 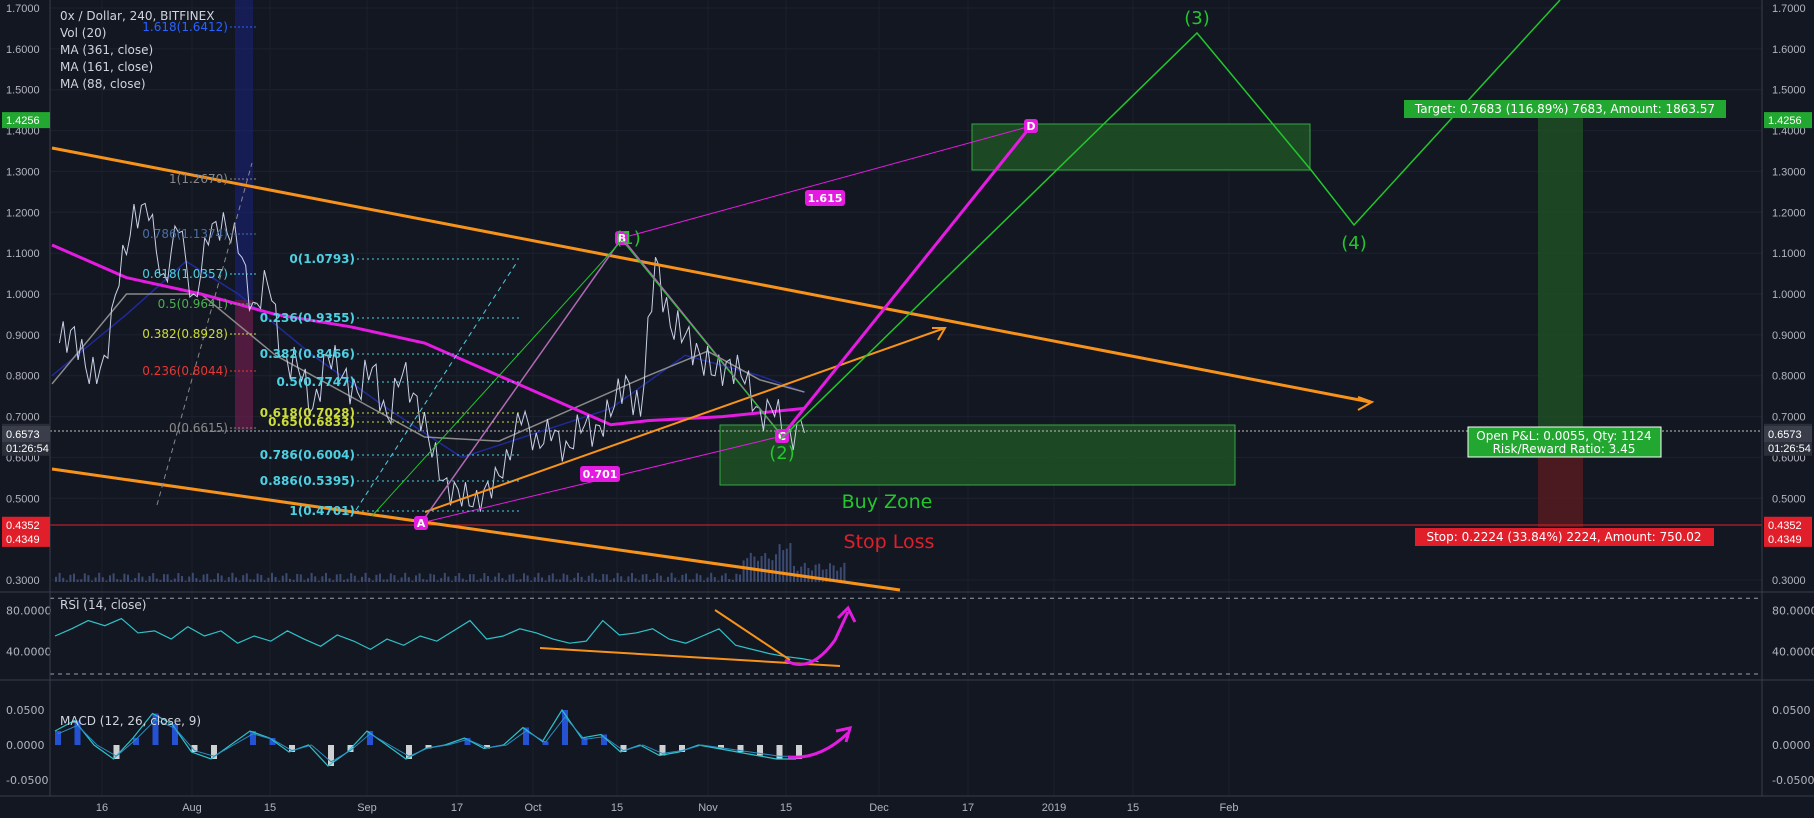 What do you see at coordinates (107, 67) in the screenshot?
I see `indicator-ma-161: MA (161, close)` at bounding box center [107, 67].